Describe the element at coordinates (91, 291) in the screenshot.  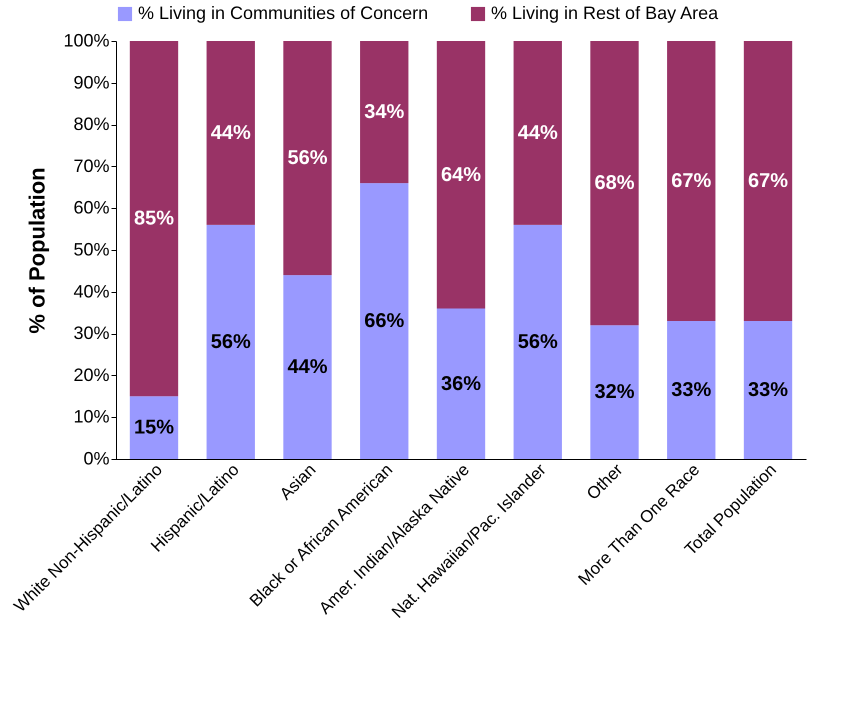
I see `y-tick-label: 40%` at that location.